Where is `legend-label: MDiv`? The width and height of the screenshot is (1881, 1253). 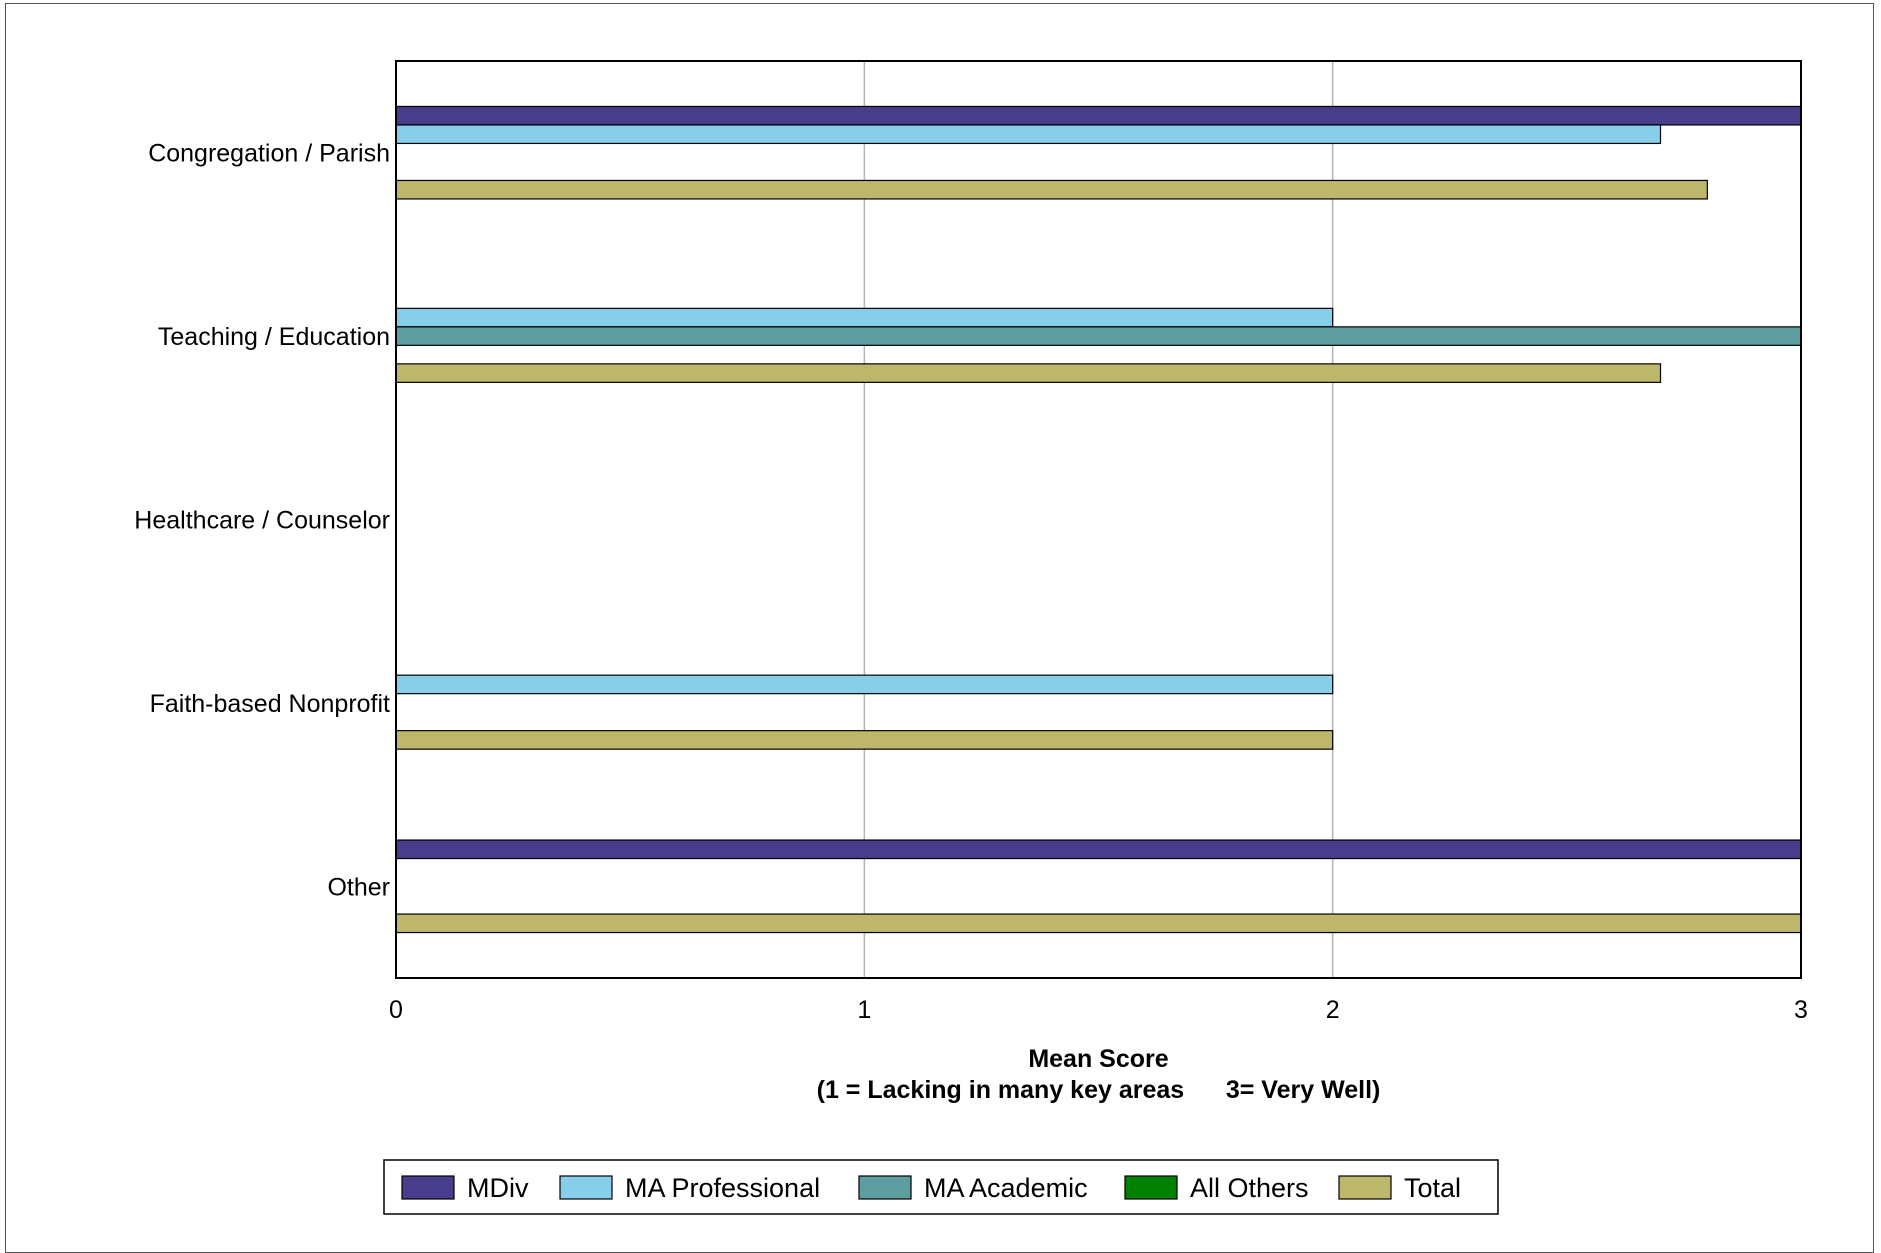 legend-label: MDiv is located at coordinates (498, 1188).